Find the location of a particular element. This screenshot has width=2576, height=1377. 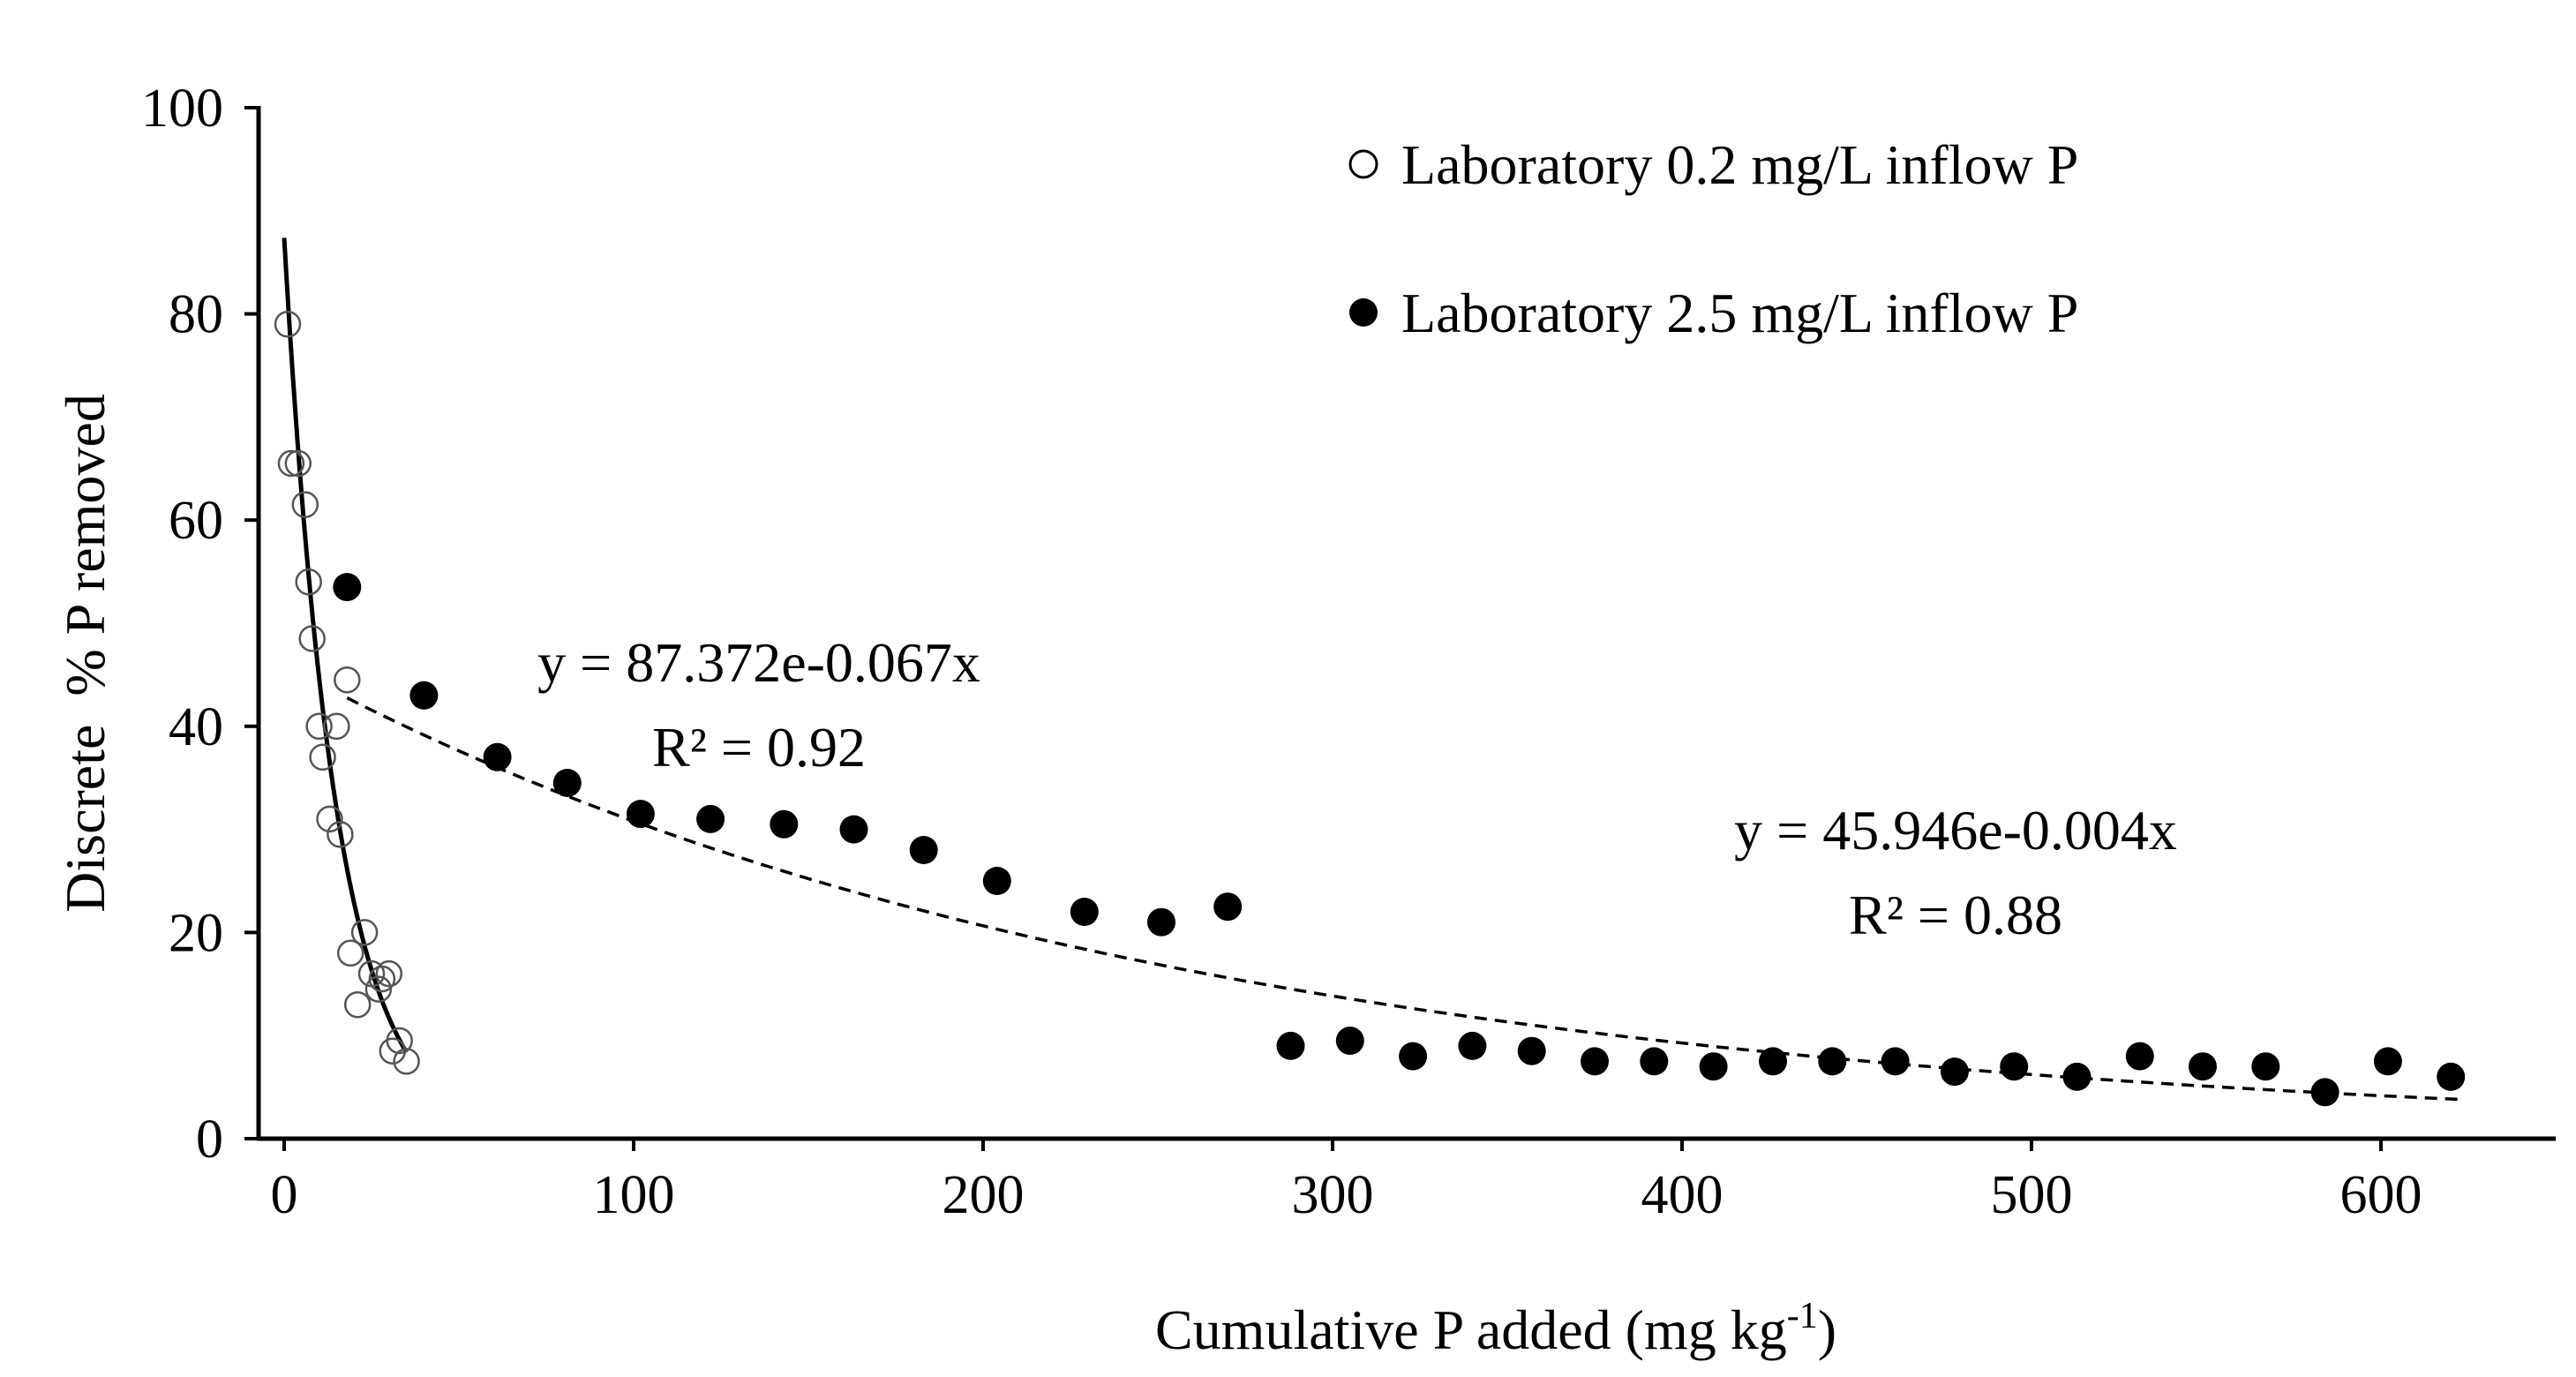

legend-marker-filled-circle is located at coordinates (1363, 312).